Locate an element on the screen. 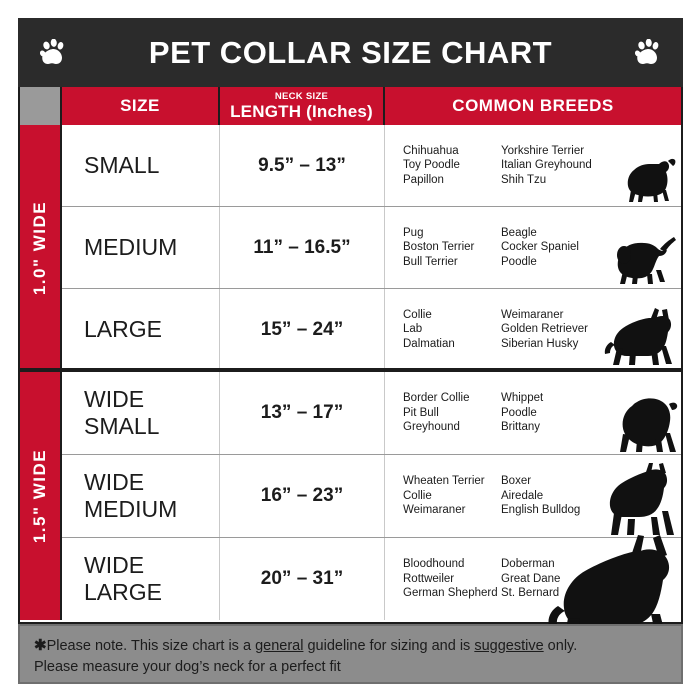 This screenshot has height=700, width=700. breed-item: Great Dane is located at coordinates (531, 578).